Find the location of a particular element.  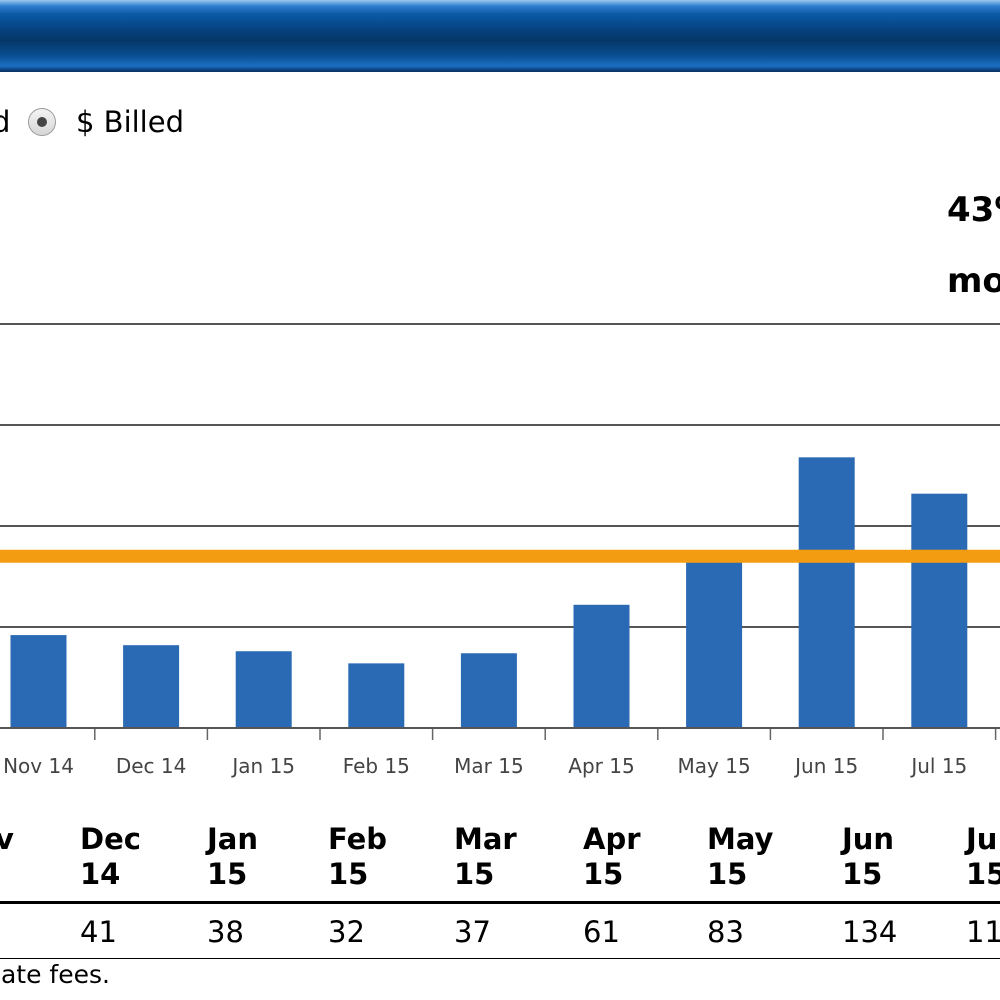

table-header-month: Feb is located at coordinates (358, 839).